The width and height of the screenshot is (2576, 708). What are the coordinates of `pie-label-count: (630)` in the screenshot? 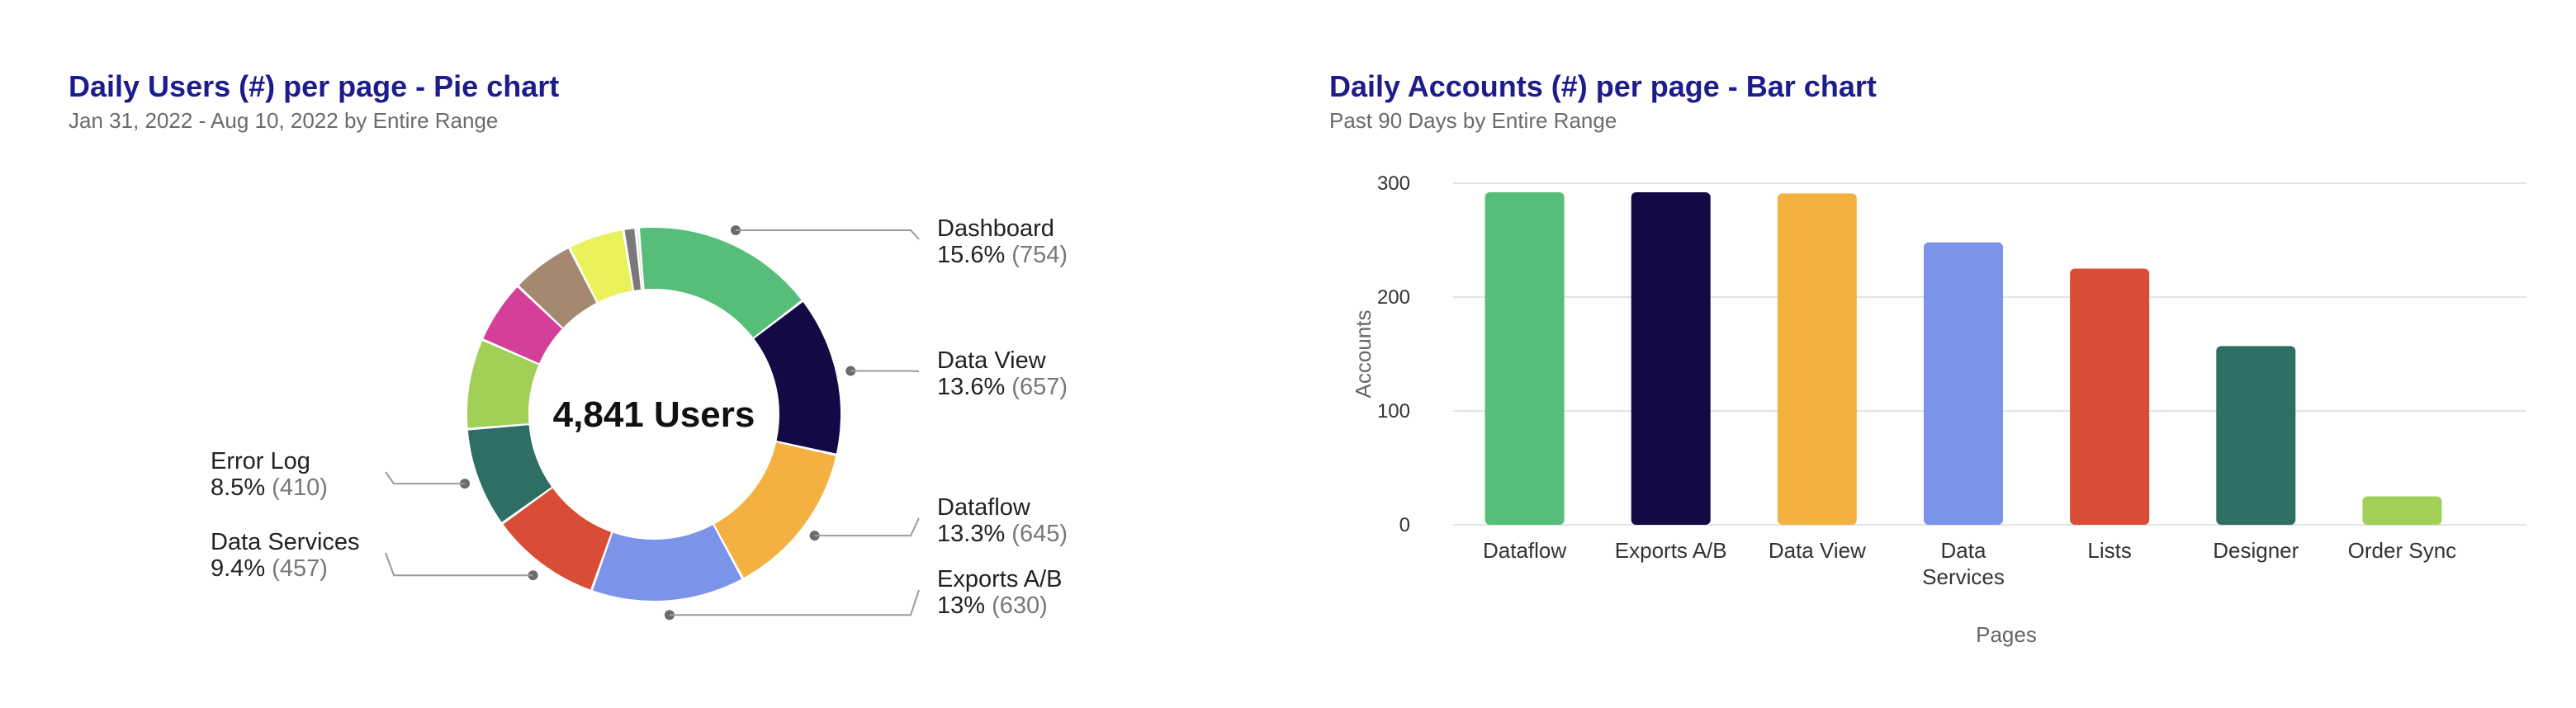 It's located at (1020, 606).